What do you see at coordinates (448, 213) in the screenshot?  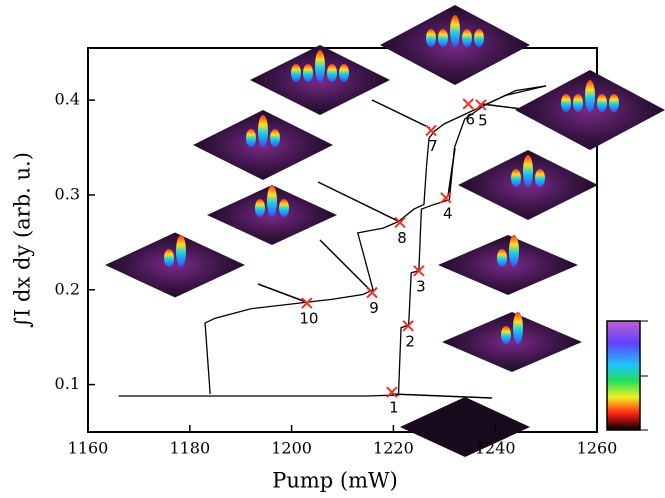 I see `marker-label: 4` at bounding box center [448, 213].